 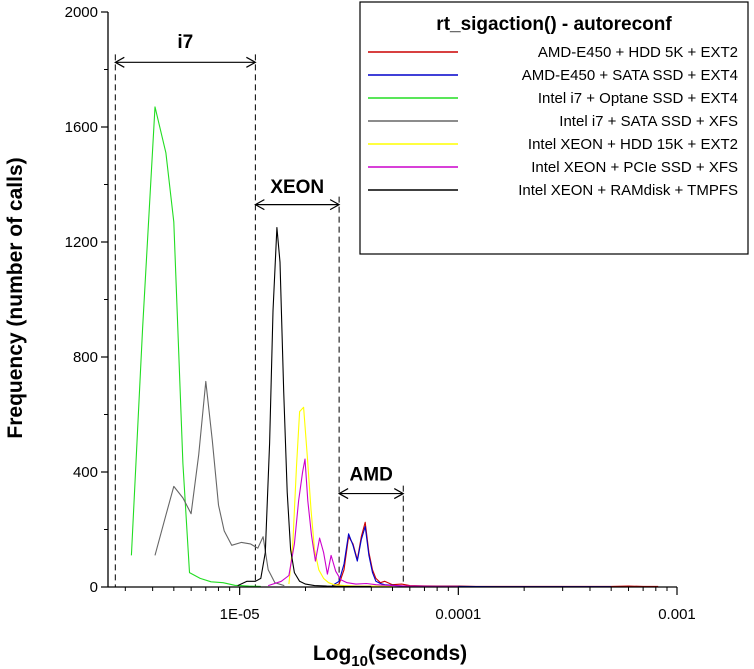 What do you see at coordinates (628, 190) in the screenshot?
I see `legend-label-7: Intel XEON + RAMdisk + TMPFS` at bounding box center [628, 190].